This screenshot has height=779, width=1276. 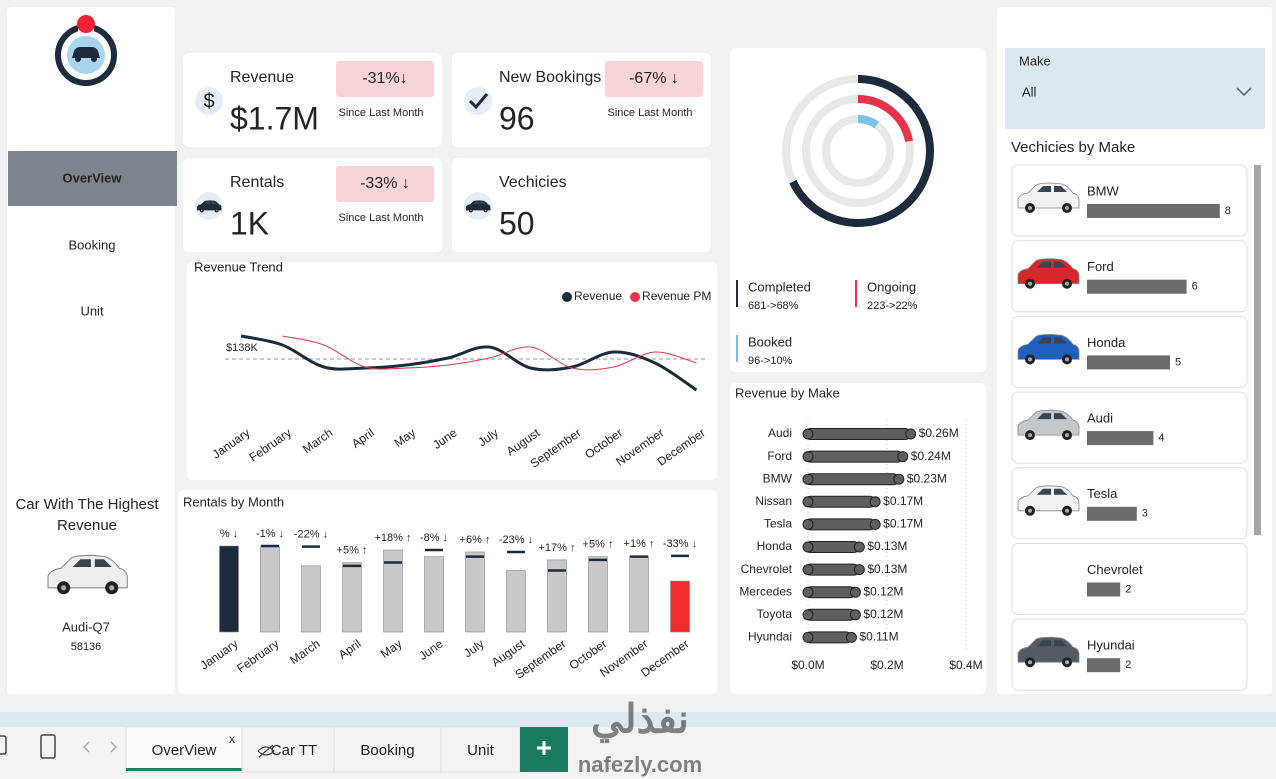 What do you see at coordinates (516, 540) in the screenshot?
I see `change-label: -23% ↓` at bounding box center [516, 540].